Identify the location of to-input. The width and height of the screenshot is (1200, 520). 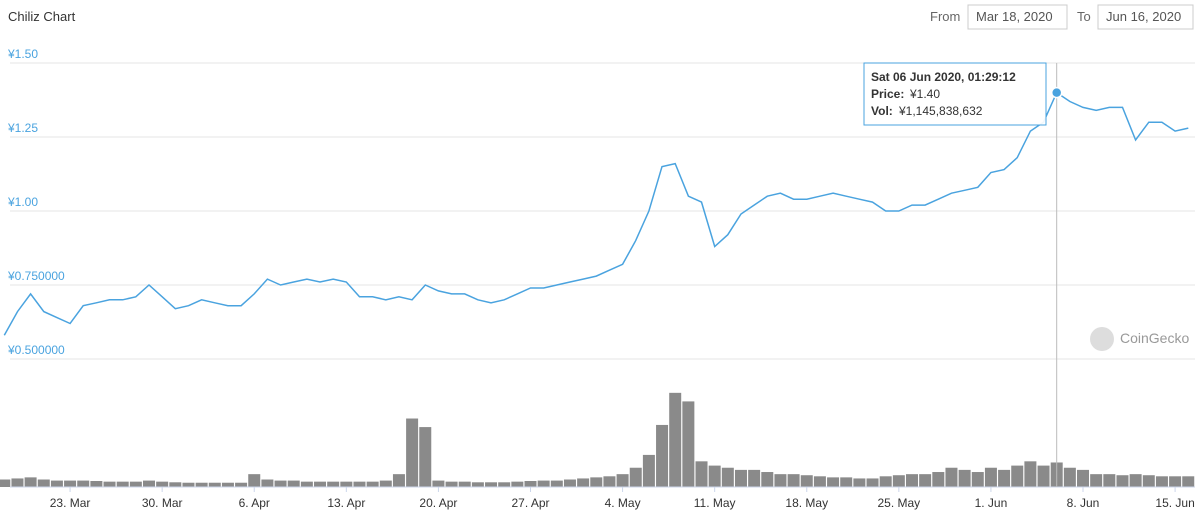
(1145, 17).